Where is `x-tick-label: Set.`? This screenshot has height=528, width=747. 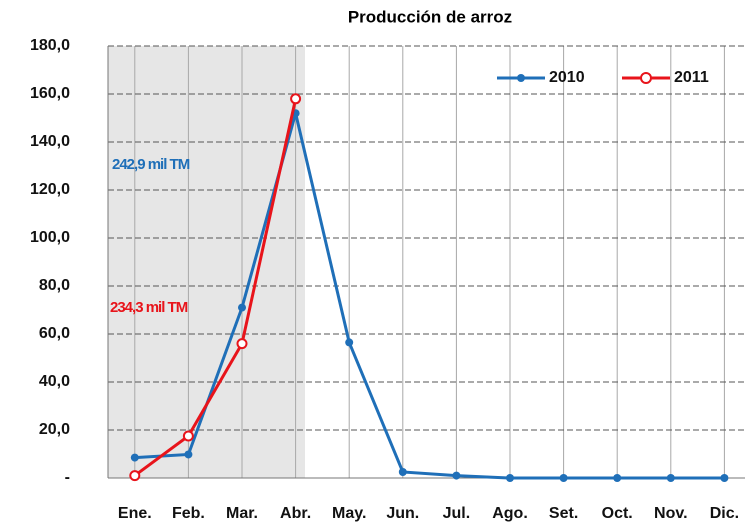 x-tick-label: Set. is located at coordinates (563, 513).